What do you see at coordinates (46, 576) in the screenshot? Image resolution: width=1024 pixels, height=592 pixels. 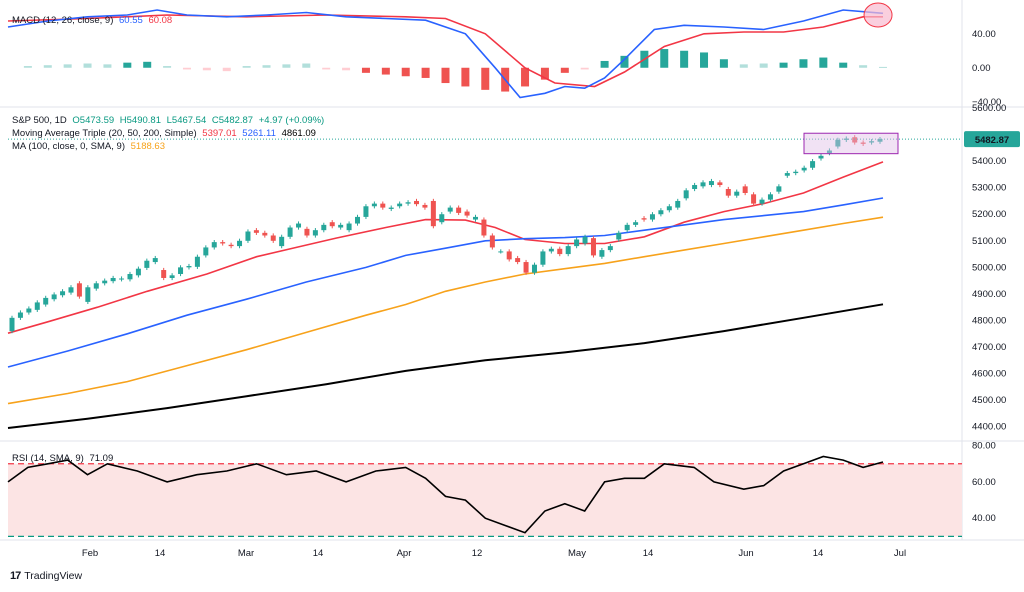 I see `tradingview-brand: 17 TradingView` at bounding box center [46, 576].